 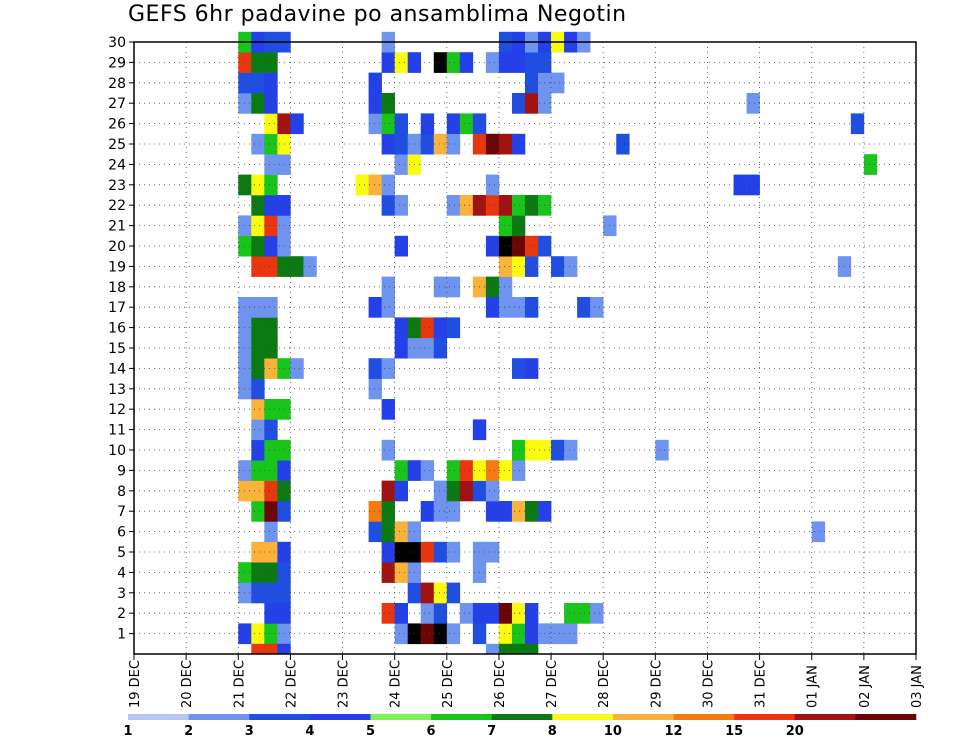 What do you see at coordinates (187, 684) in the screenshot?
I see `x-tick-label: 20 DEC` at bounding box center [187, 684].